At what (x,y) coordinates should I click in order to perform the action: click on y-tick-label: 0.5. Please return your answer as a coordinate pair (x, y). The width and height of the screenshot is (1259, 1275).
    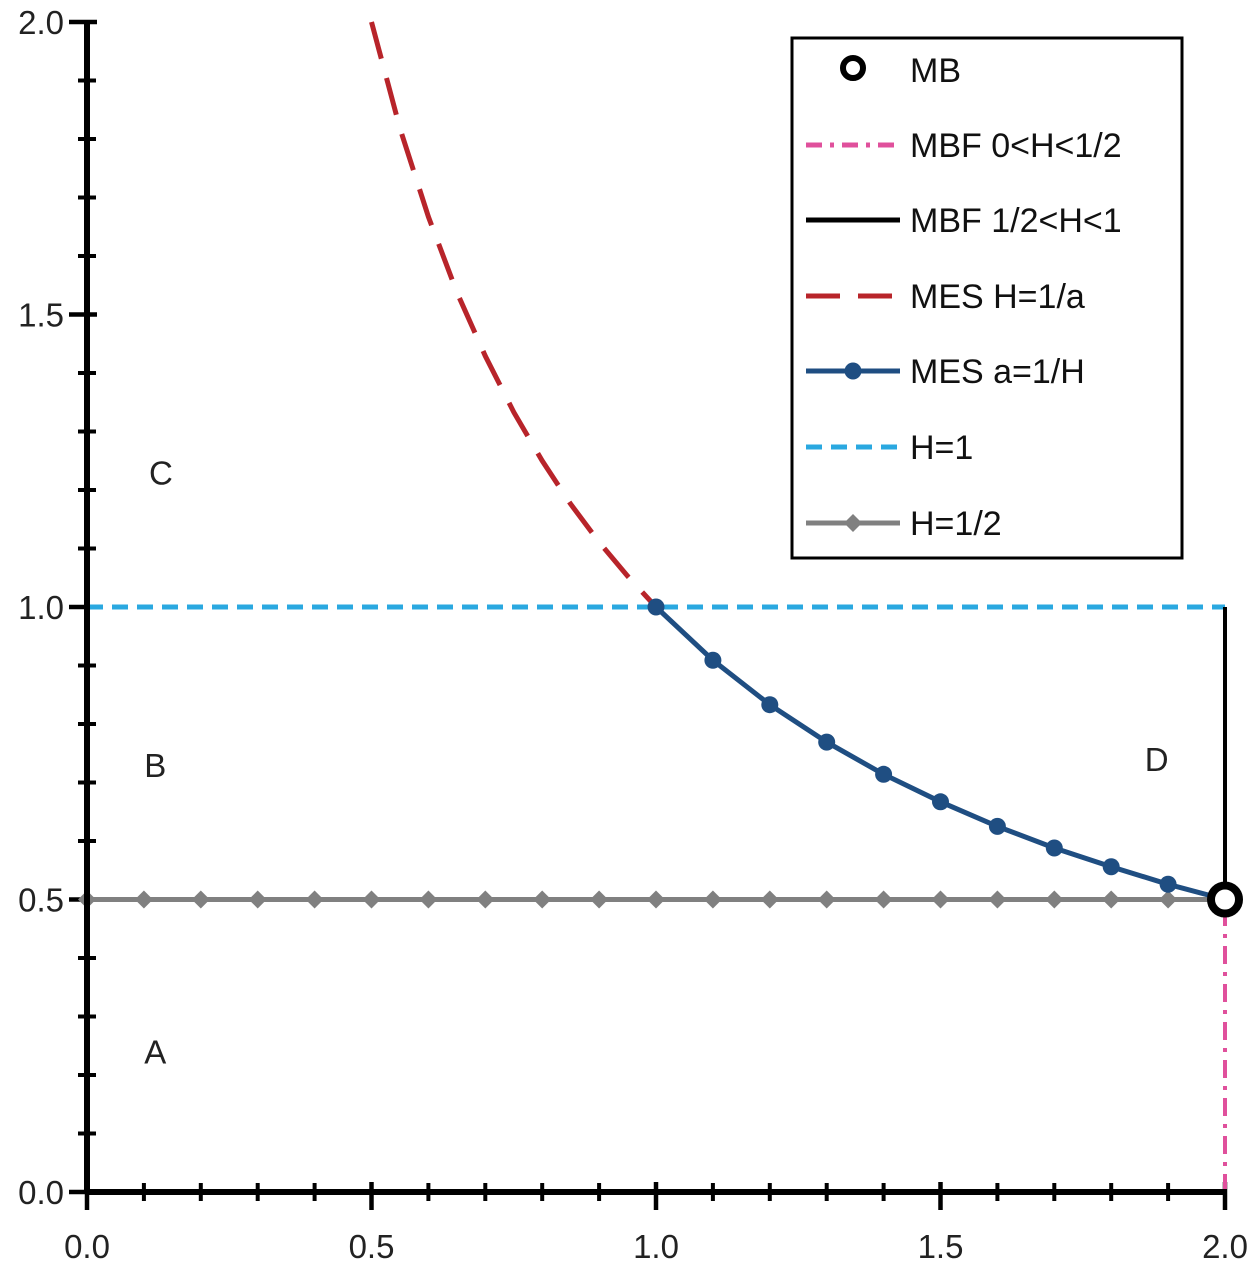
    Looking at the image, I should click on (41, 900).